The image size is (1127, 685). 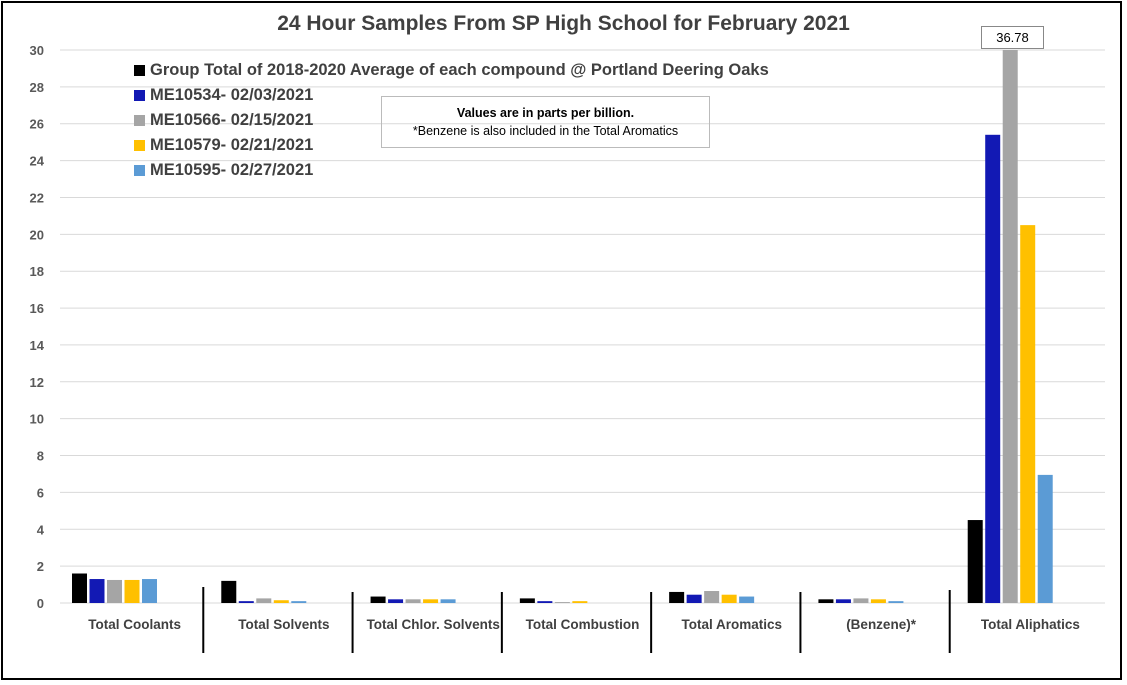 I want to click on y-tick-label: 28, so click(x=37, y=87).